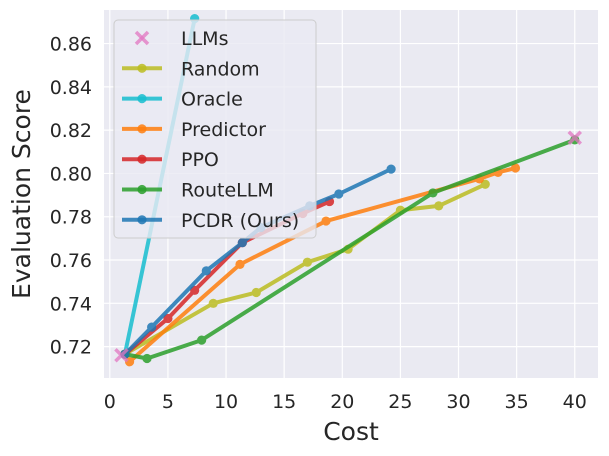 Image resolution: width=609 pixels, height=456 pixels. I want to click on legend-label: Random, so click(220, 69).